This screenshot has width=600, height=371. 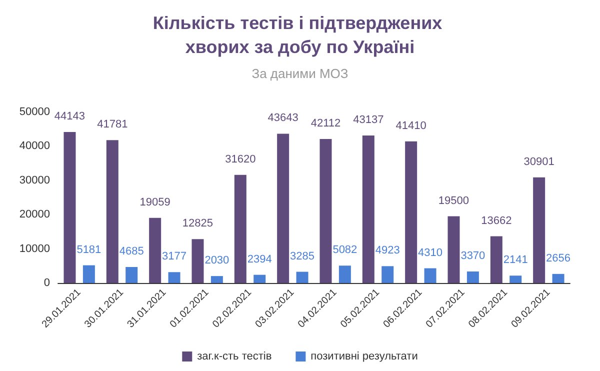 What do you see at coordinates (325, 123) in the screenshot?
I see `data-label: 42112` at bounding box center [325, 123].